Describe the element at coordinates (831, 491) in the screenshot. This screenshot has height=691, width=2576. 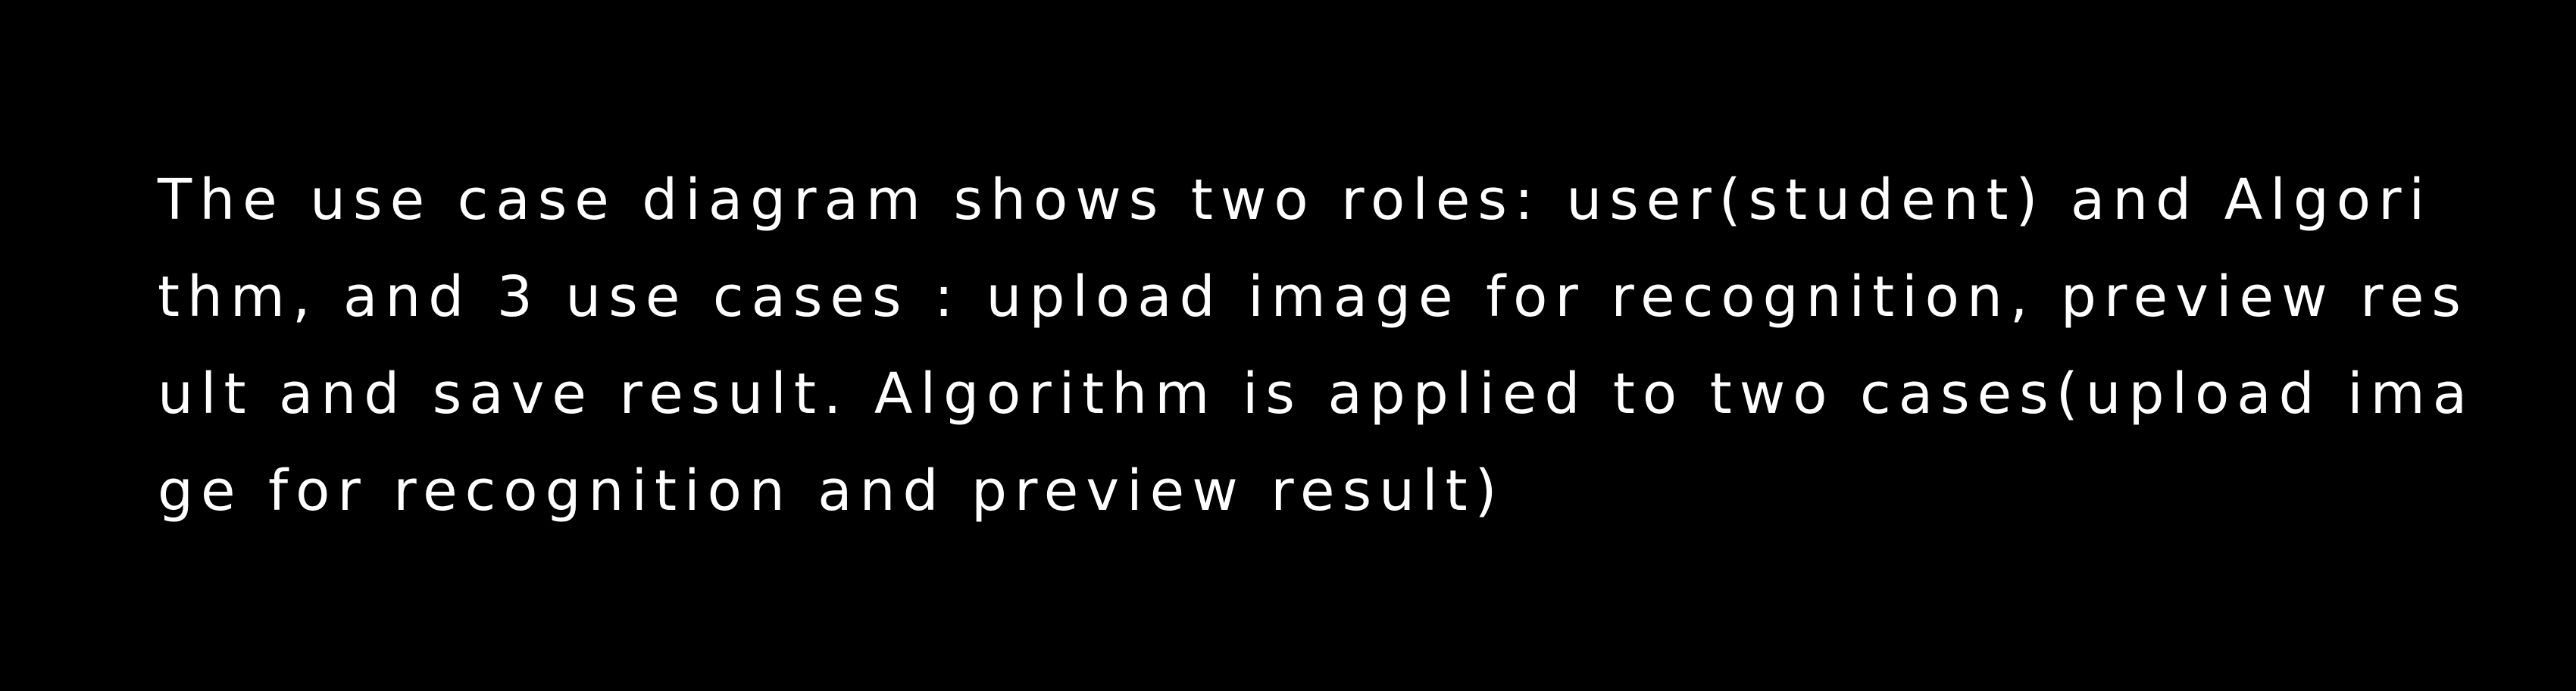
I see `text-line-4: ge for recognition and preview result)` at that location.